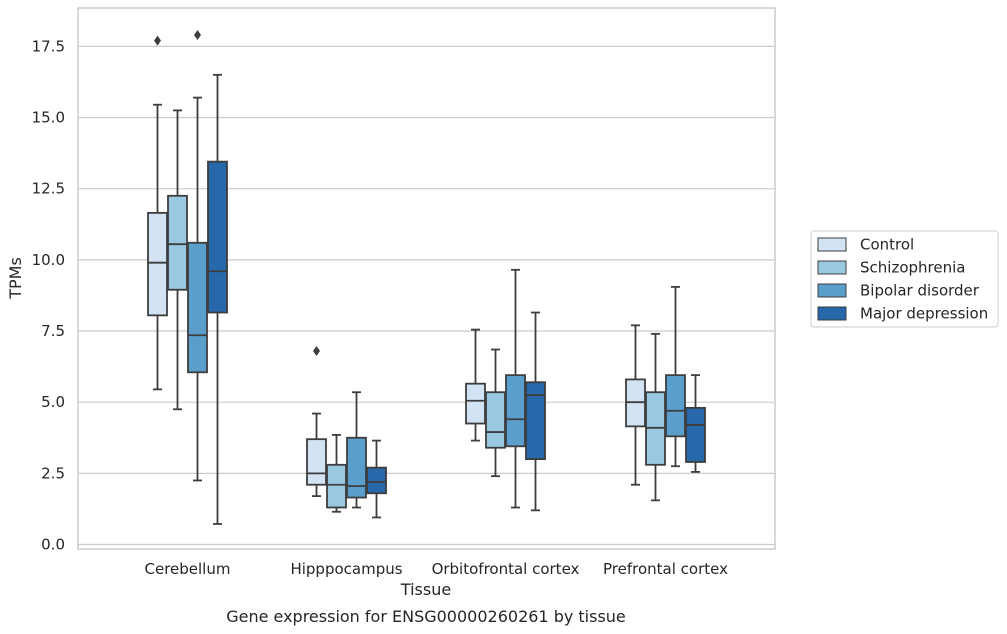  I want to click on box-schizophrenia-orbitofrontal-cortex, so click(495, 413).